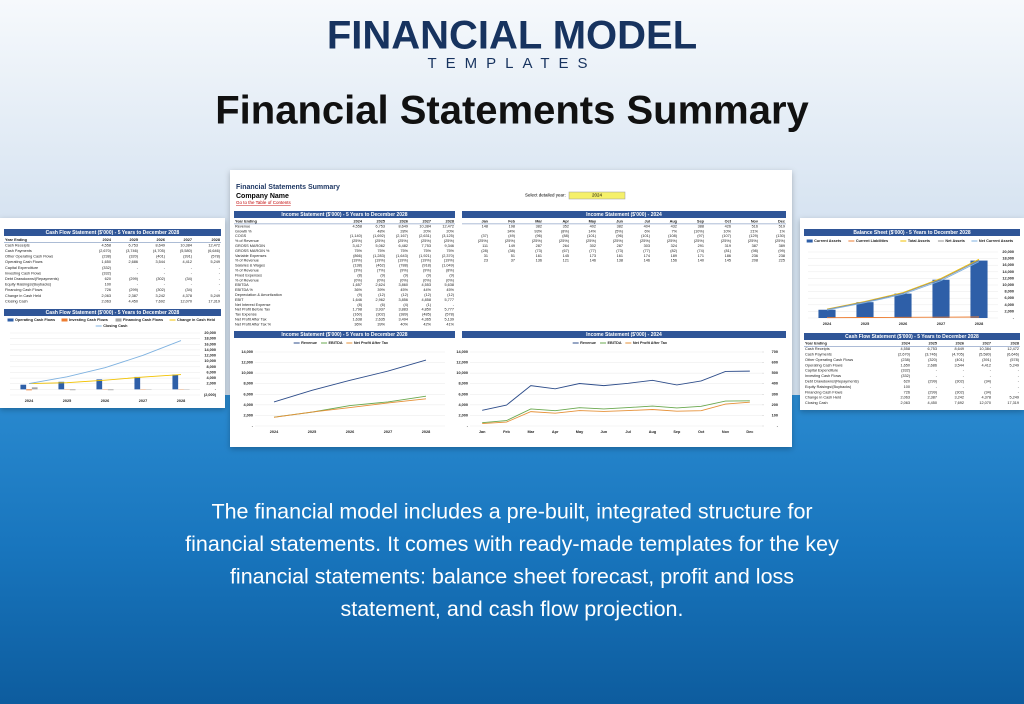  I want to click on table-cell: 140, so click(701, 261).